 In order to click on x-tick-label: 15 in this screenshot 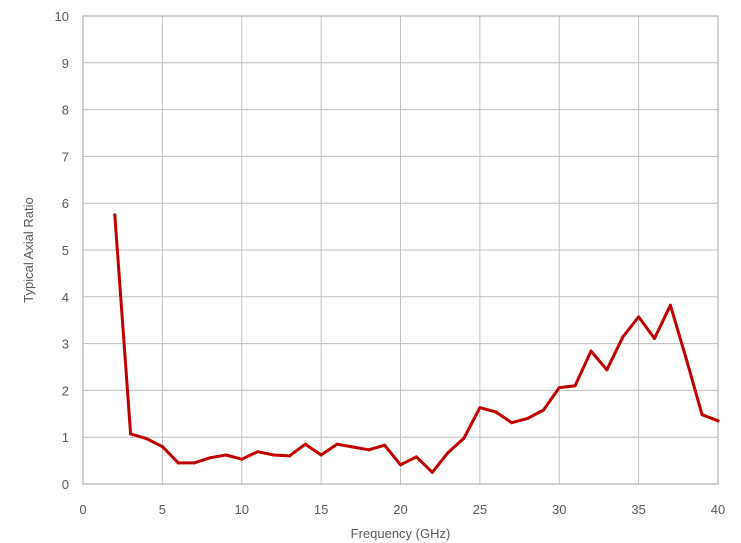, I will do `click(321, 509)`.